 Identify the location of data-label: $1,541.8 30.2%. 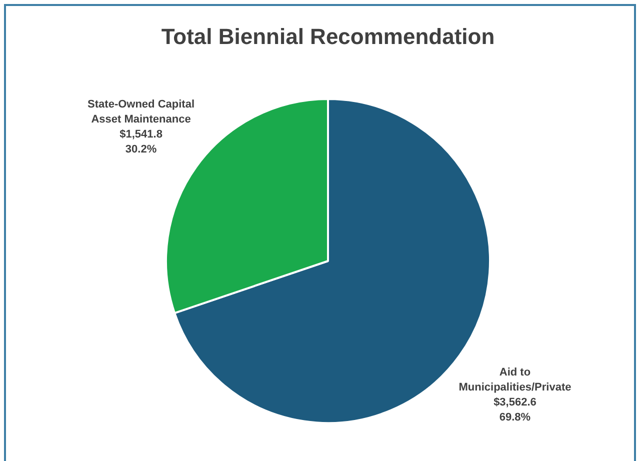
(141, 142).